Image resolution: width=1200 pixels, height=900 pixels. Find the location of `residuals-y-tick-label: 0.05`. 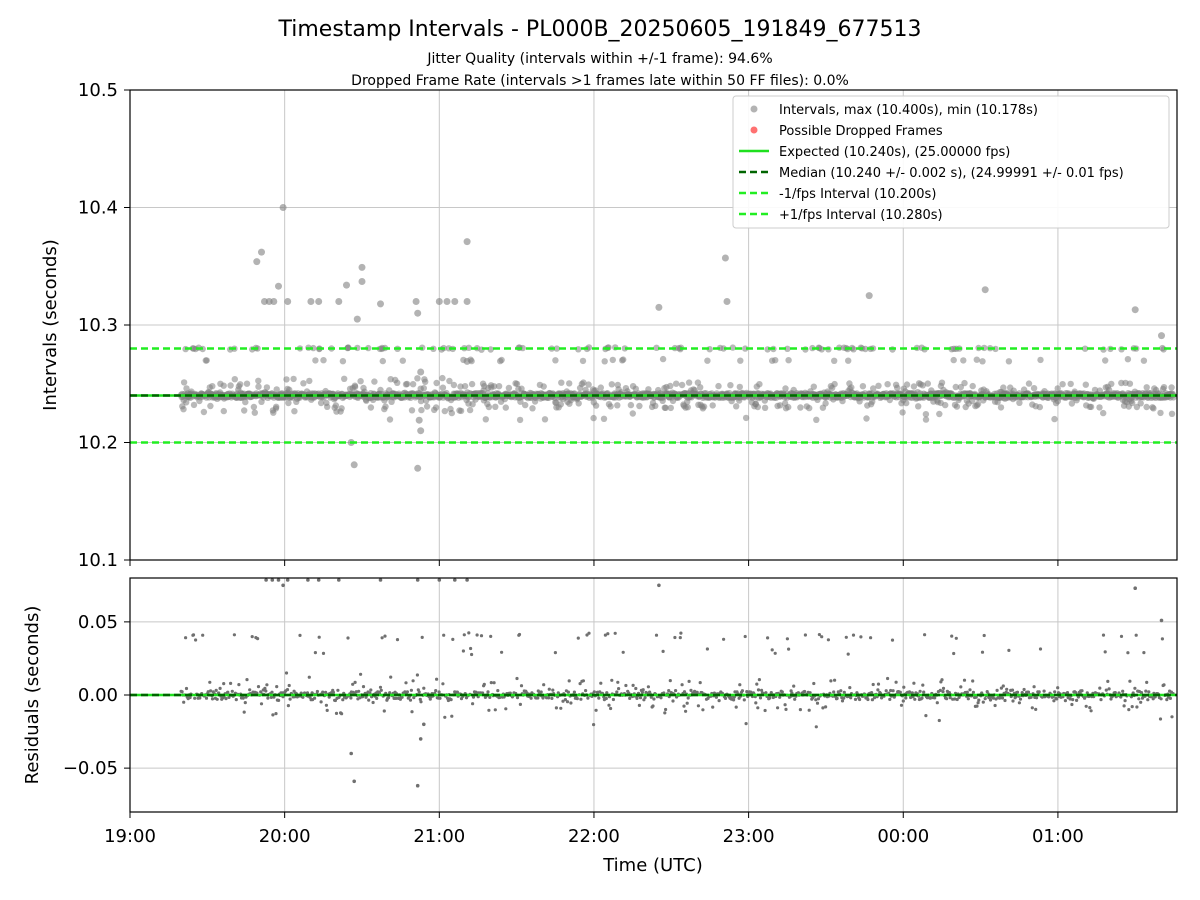

residuals-y-tick-label: 0.05 is located at coordinates (98, 622).